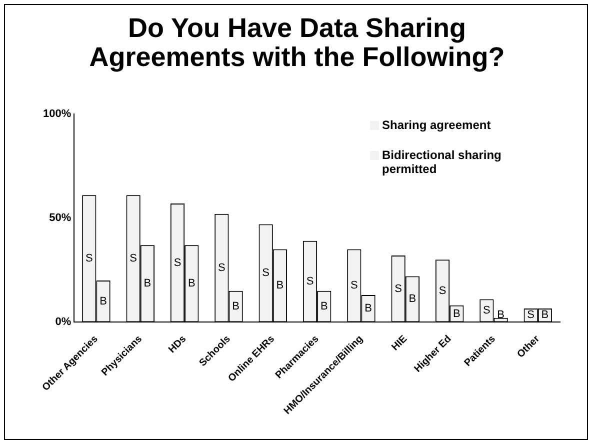 The image size is (594, 446). I want to click on x-tick-label: HIE, so click(400, 343).